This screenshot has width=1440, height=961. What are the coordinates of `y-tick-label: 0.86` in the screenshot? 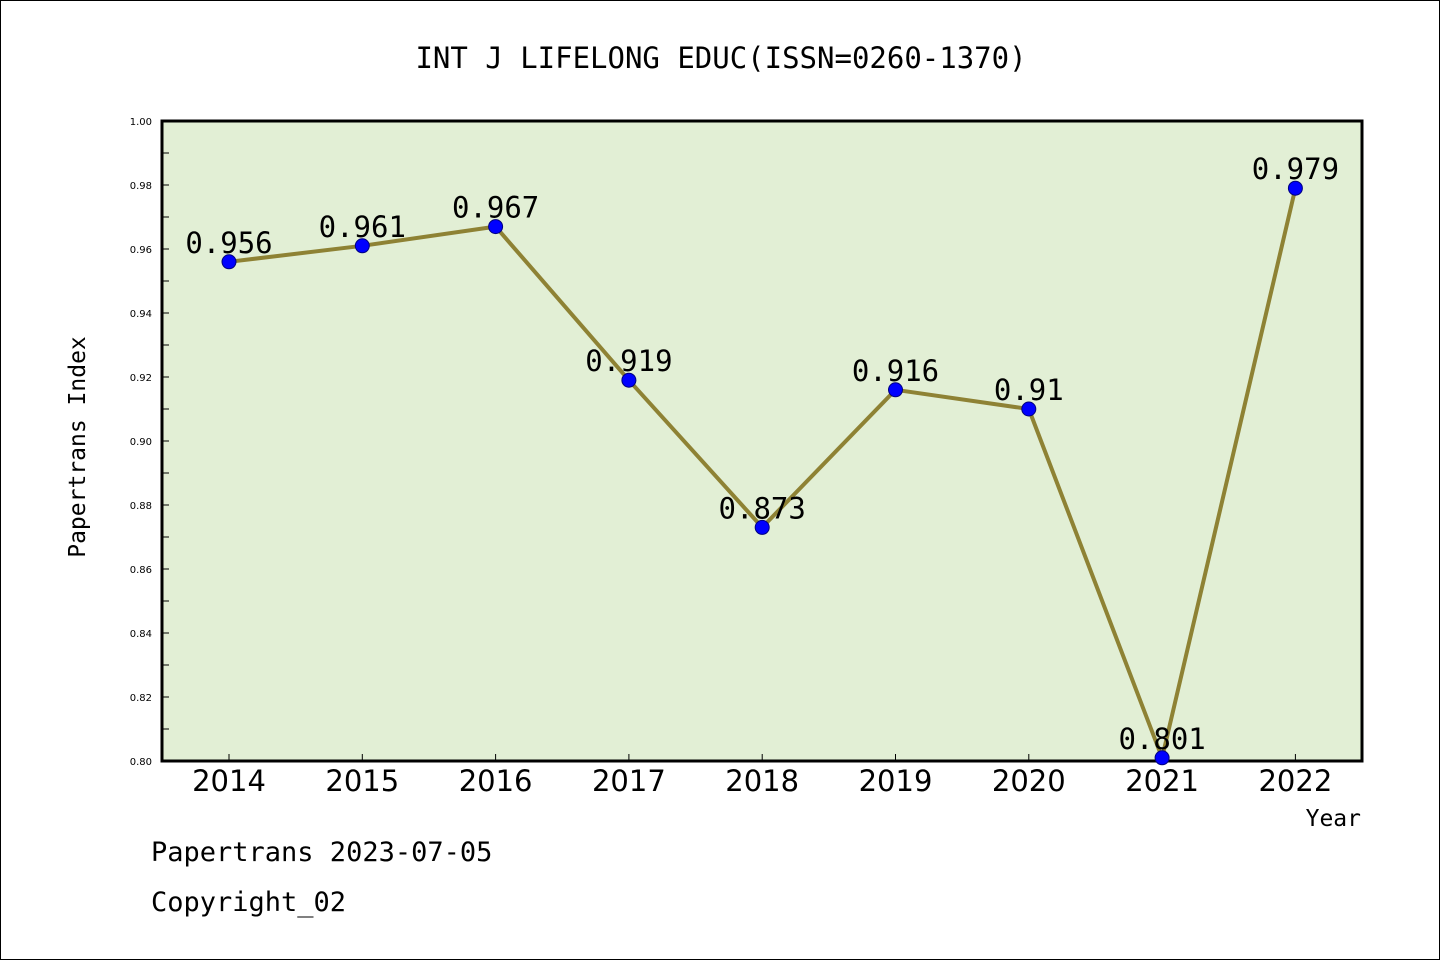 It's located at (141, 570).